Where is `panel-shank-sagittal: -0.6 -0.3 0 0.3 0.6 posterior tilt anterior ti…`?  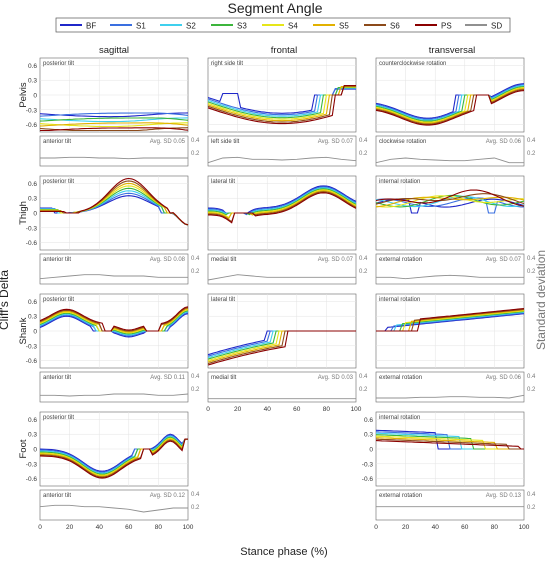 panel-shank-sagittal: -0.6 -0.3 0 0.3 0.6 posterior tilt anterior ti… is located at coordinates (113, 348).